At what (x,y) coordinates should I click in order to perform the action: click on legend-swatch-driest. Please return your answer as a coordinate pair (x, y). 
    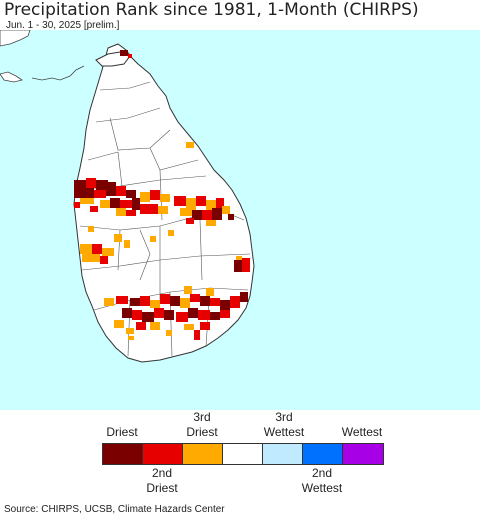
    Looking at the image, I should click on (123, 454).